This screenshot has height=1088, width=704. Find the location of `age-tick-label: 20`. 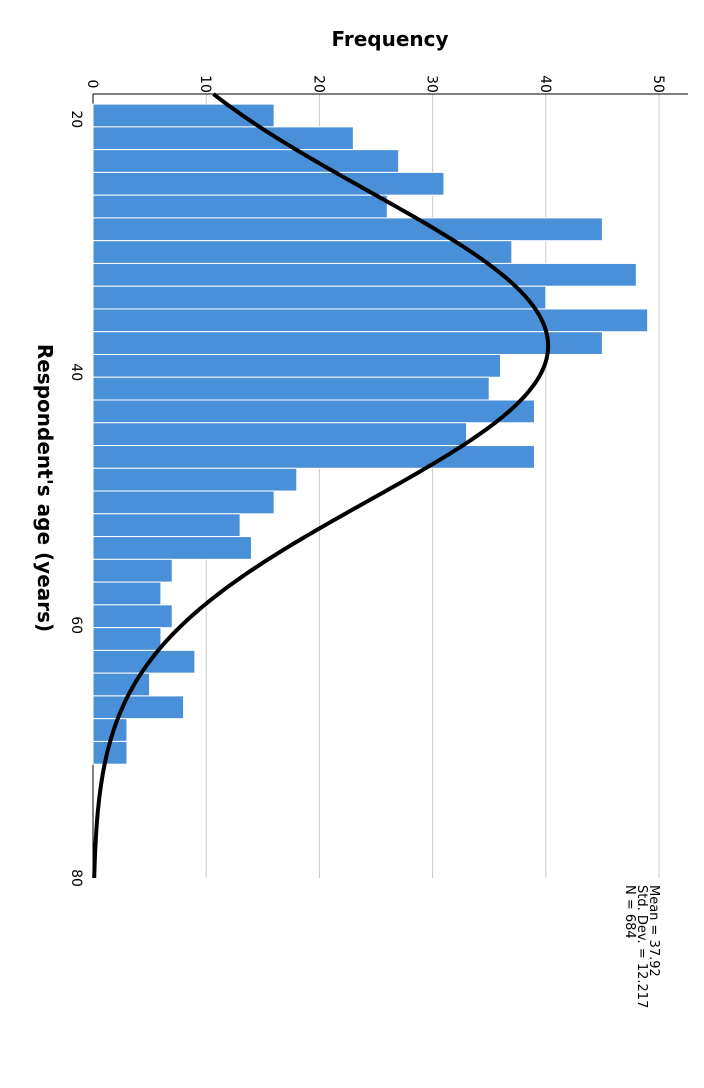

age-tick-label: 20 is located at coordinates (76, 119).